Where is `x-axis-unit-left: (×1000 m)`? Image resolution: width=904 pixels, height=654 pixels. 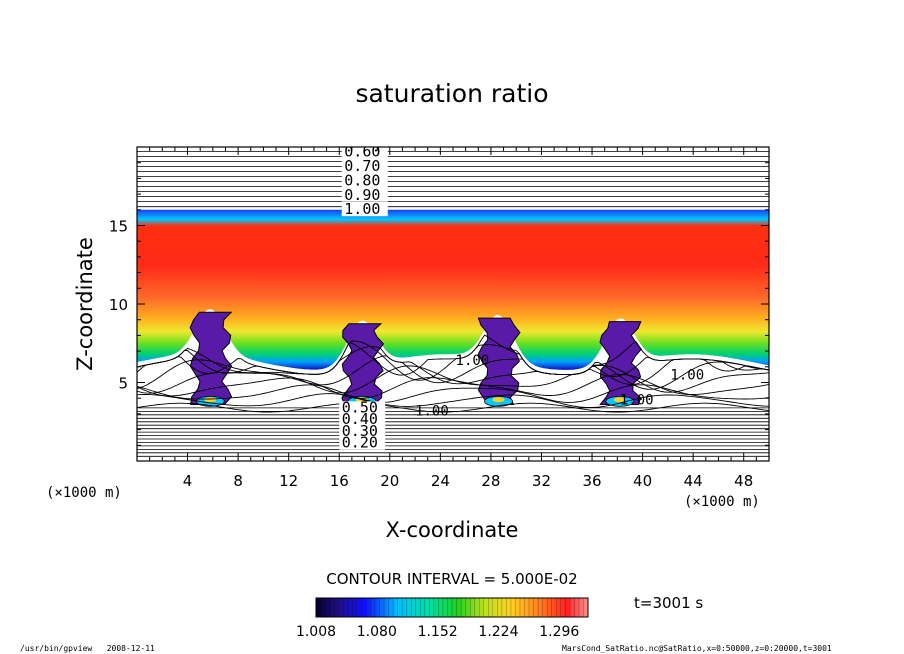
x-axis-unit-left: (×1000 m) is located at coordinates (84, 493).